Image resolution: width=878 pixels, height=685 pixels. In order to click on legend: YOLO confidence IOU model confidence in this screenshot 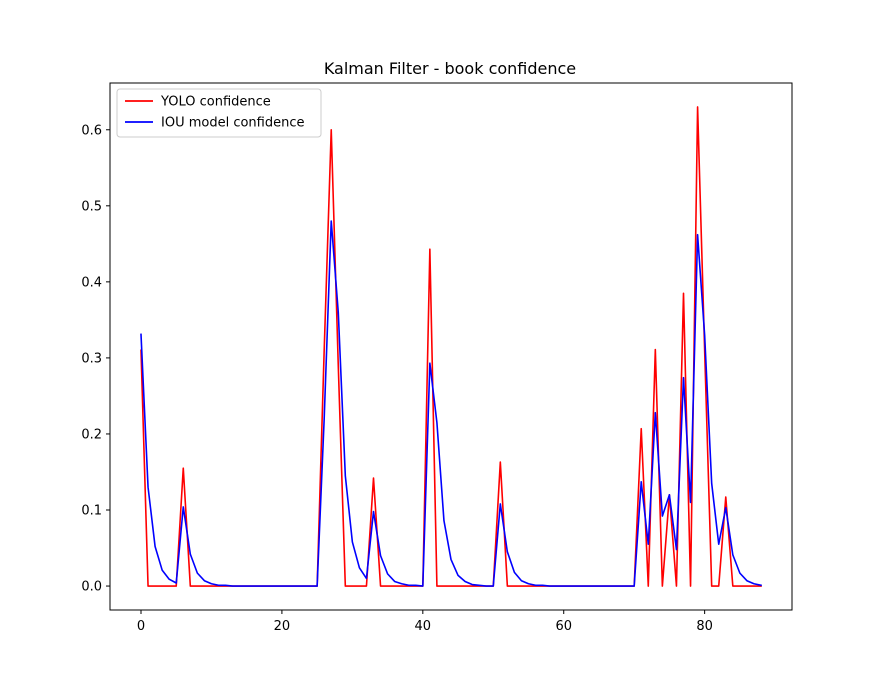, I will do `click(219, 113)`.